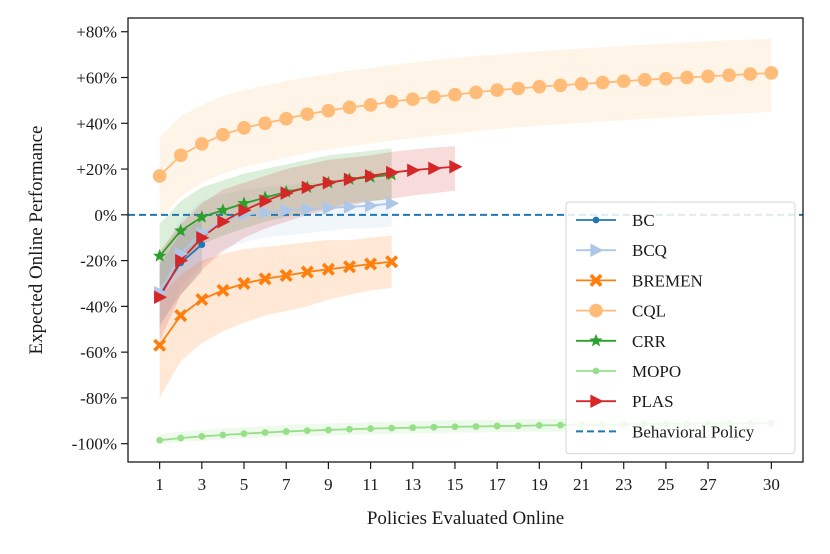  What do you see at coordinates (771, 484) in the screenshot?
I see `x-tick-label: 30` at bounding box center [771, 484].